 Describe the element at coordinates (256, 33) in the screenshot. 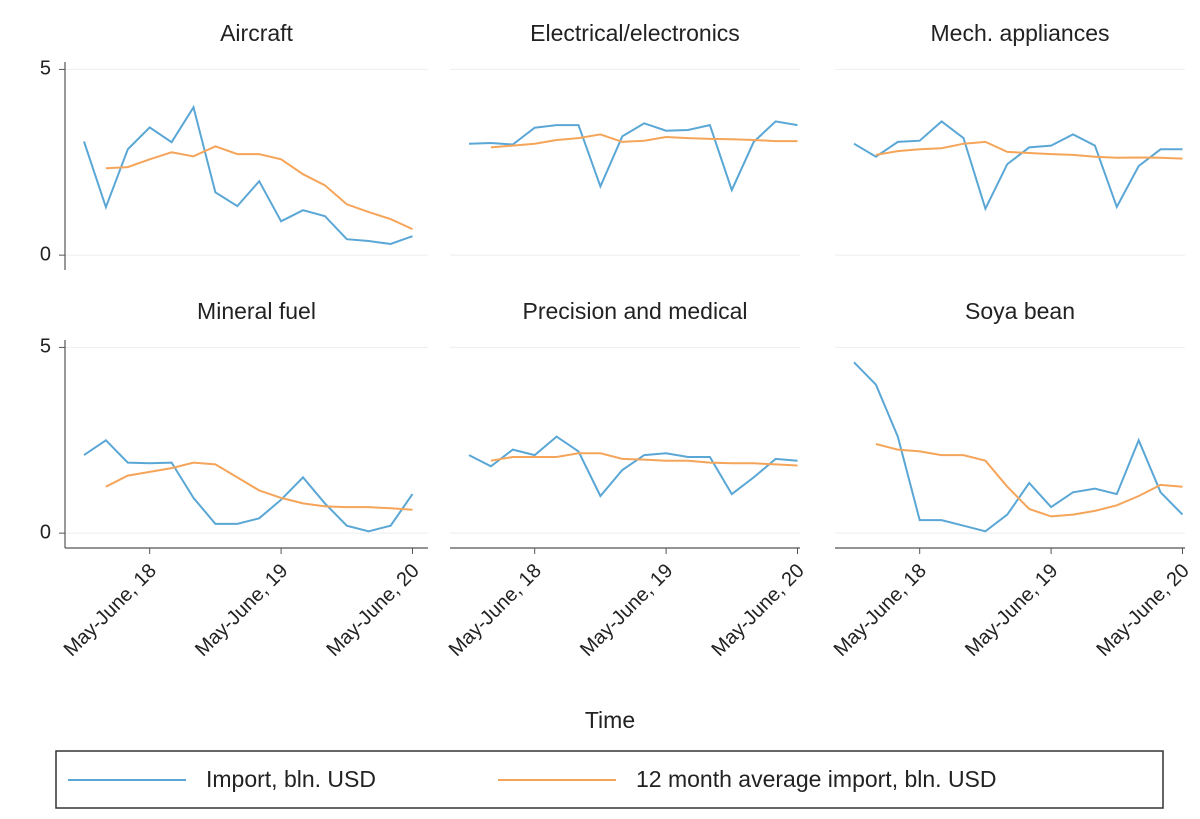

I see `panel-title: Aircraft` at that location.